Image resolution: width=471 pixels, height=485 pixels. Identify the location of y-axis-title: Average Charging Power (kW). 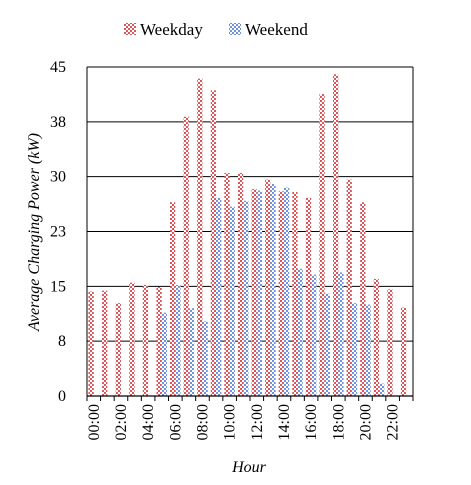
(34, 232).